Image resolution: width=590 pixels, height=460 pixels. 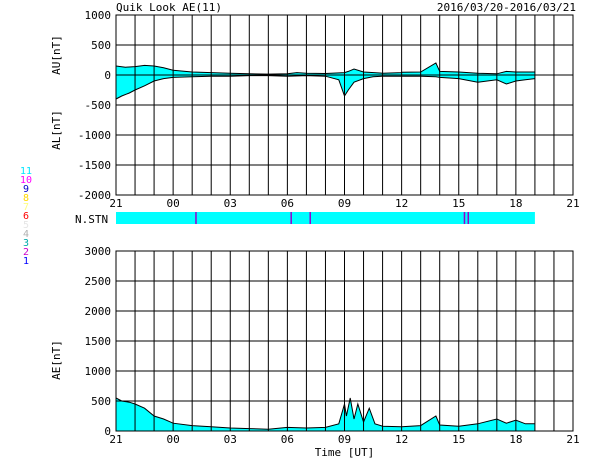 What do you see at coordinates (98, 105) in the screenshot?
I see `y-tick-label: -500` at bounding box center [98, 105].